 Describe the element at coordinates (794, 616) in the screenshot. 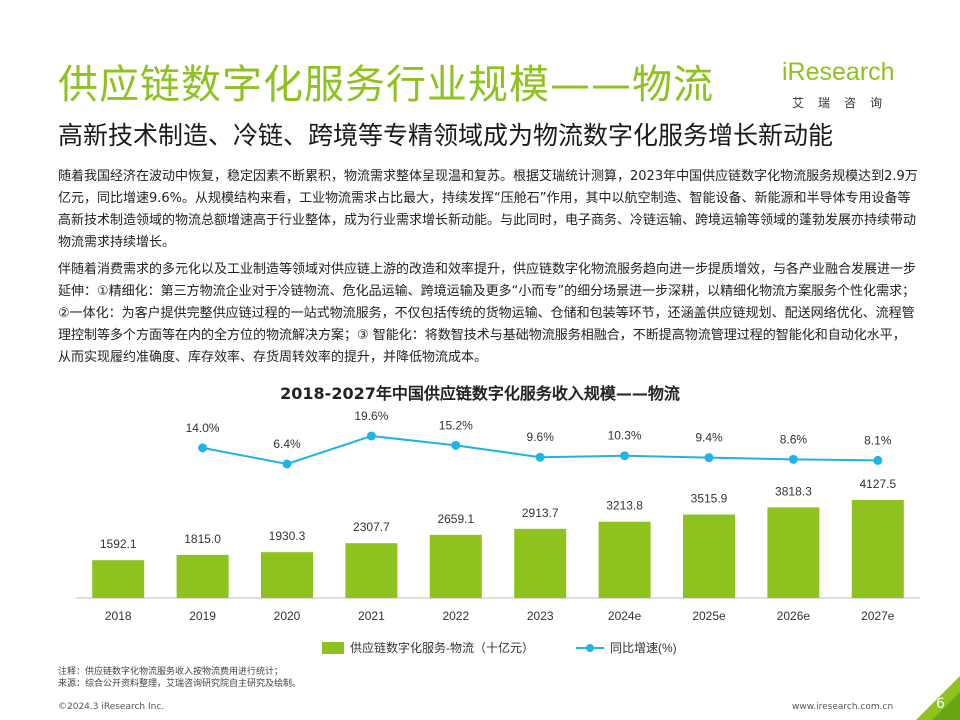

I see `x-tick-label: 2026e` at that location.